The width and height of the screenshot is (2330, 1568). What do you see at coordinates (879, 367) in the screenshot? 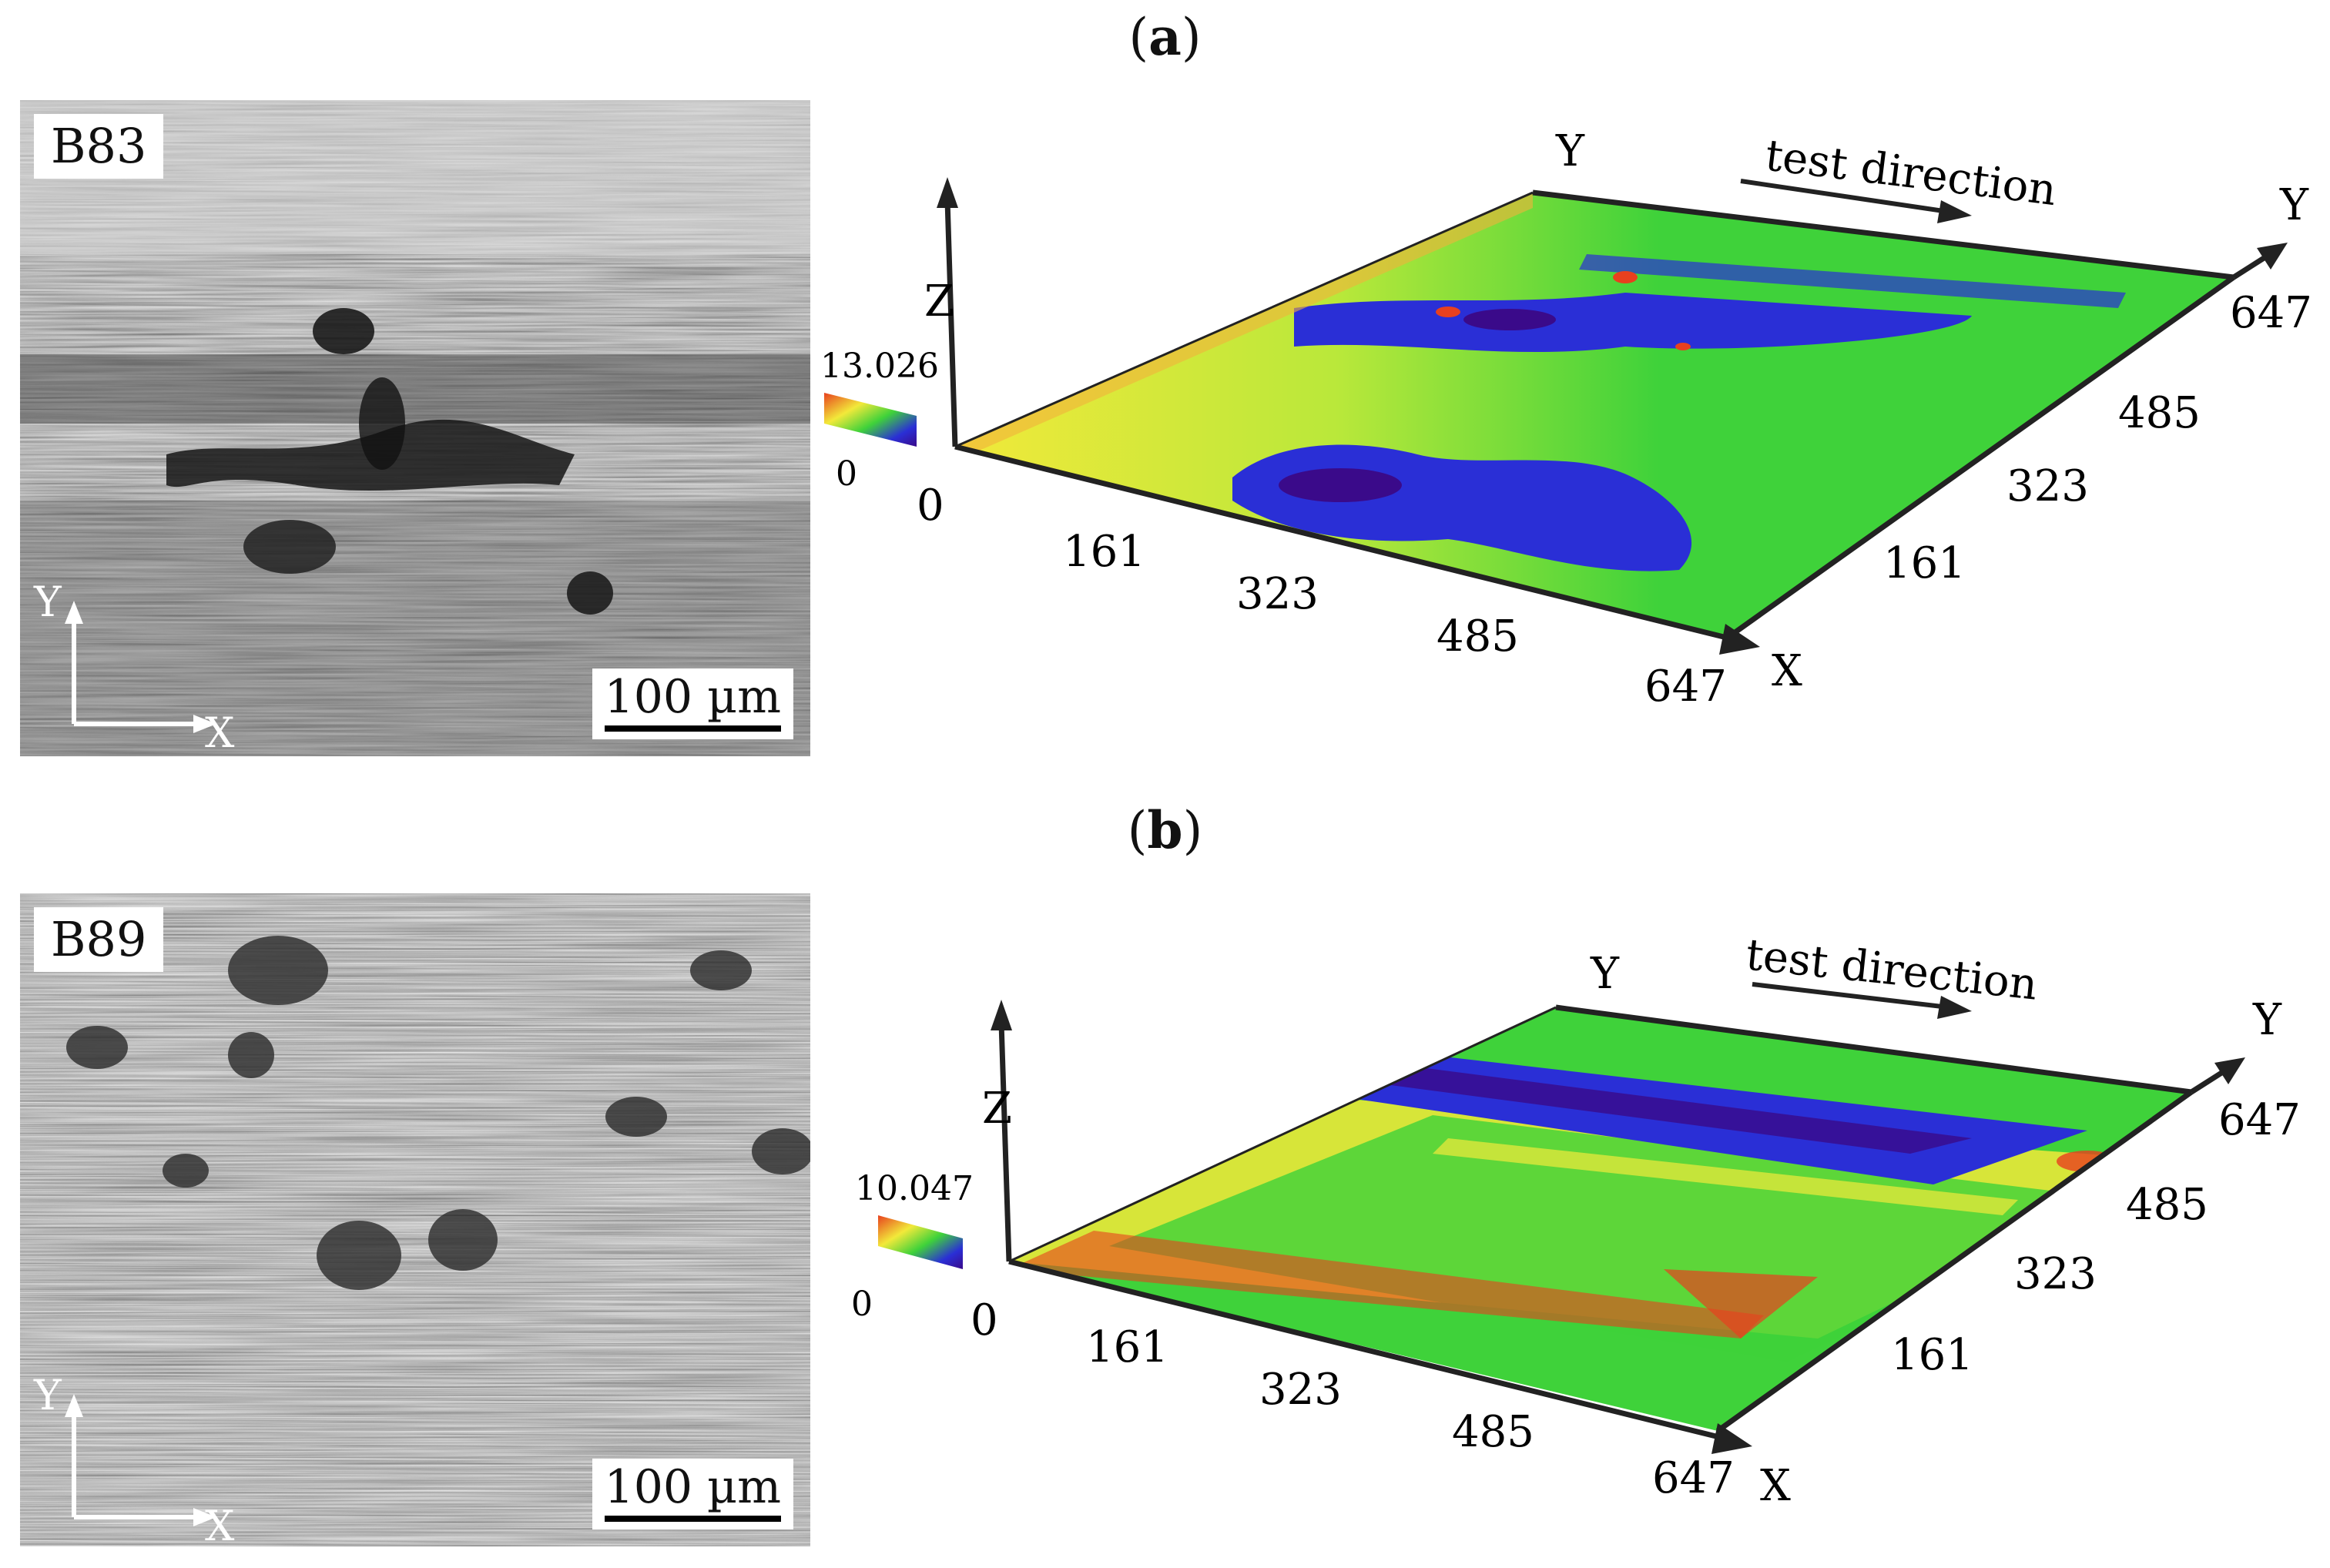
I see `z-max-label: 13.026` at bounding box center [879, 367].